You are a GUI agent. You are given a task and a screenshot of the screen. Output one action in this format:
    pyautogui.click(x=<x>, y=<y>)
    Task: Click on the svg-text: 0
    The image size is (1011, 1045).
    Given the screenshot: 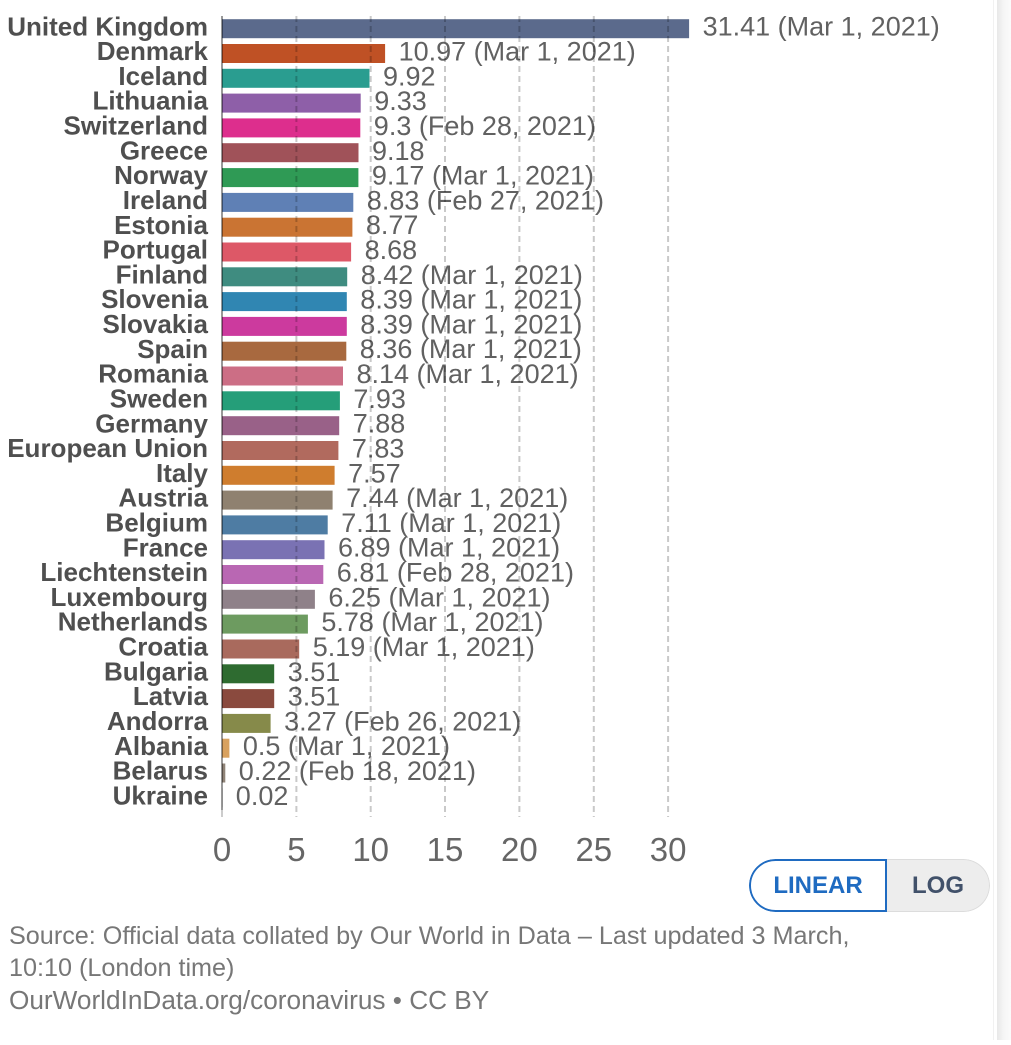 What is the action you would take?
    pyautogui.click(x=222, y=849)
    